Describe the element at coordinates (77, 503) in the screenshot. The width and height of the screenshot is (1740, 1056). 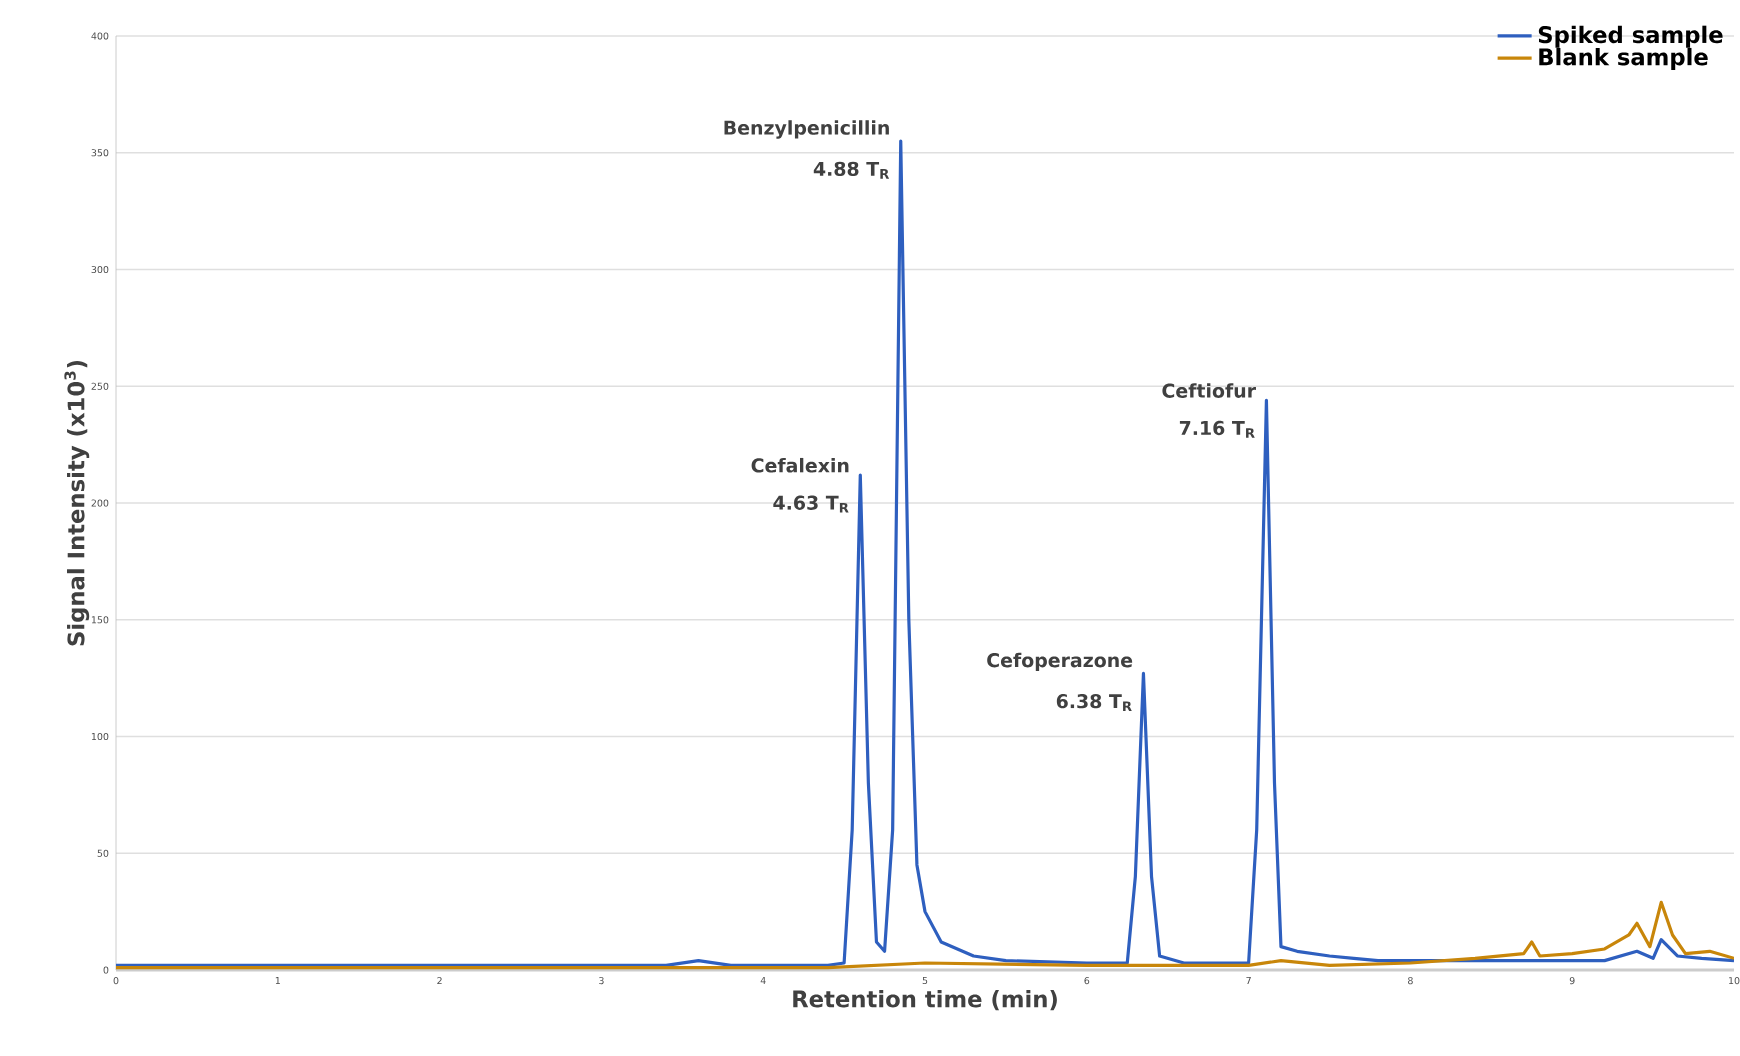
I see `y-axis-title: Signal Intensity (x10$^{3}$)` at that location.